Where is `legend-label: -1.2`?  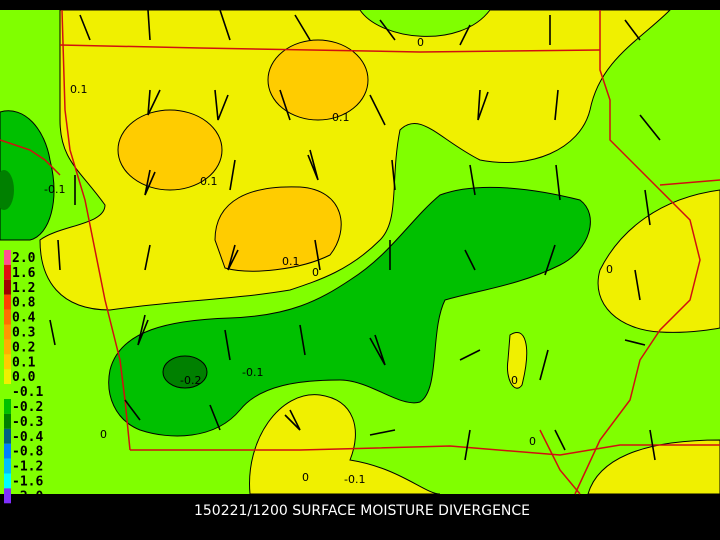 legend-label: -1.2 is located at coordinates (27, 467).